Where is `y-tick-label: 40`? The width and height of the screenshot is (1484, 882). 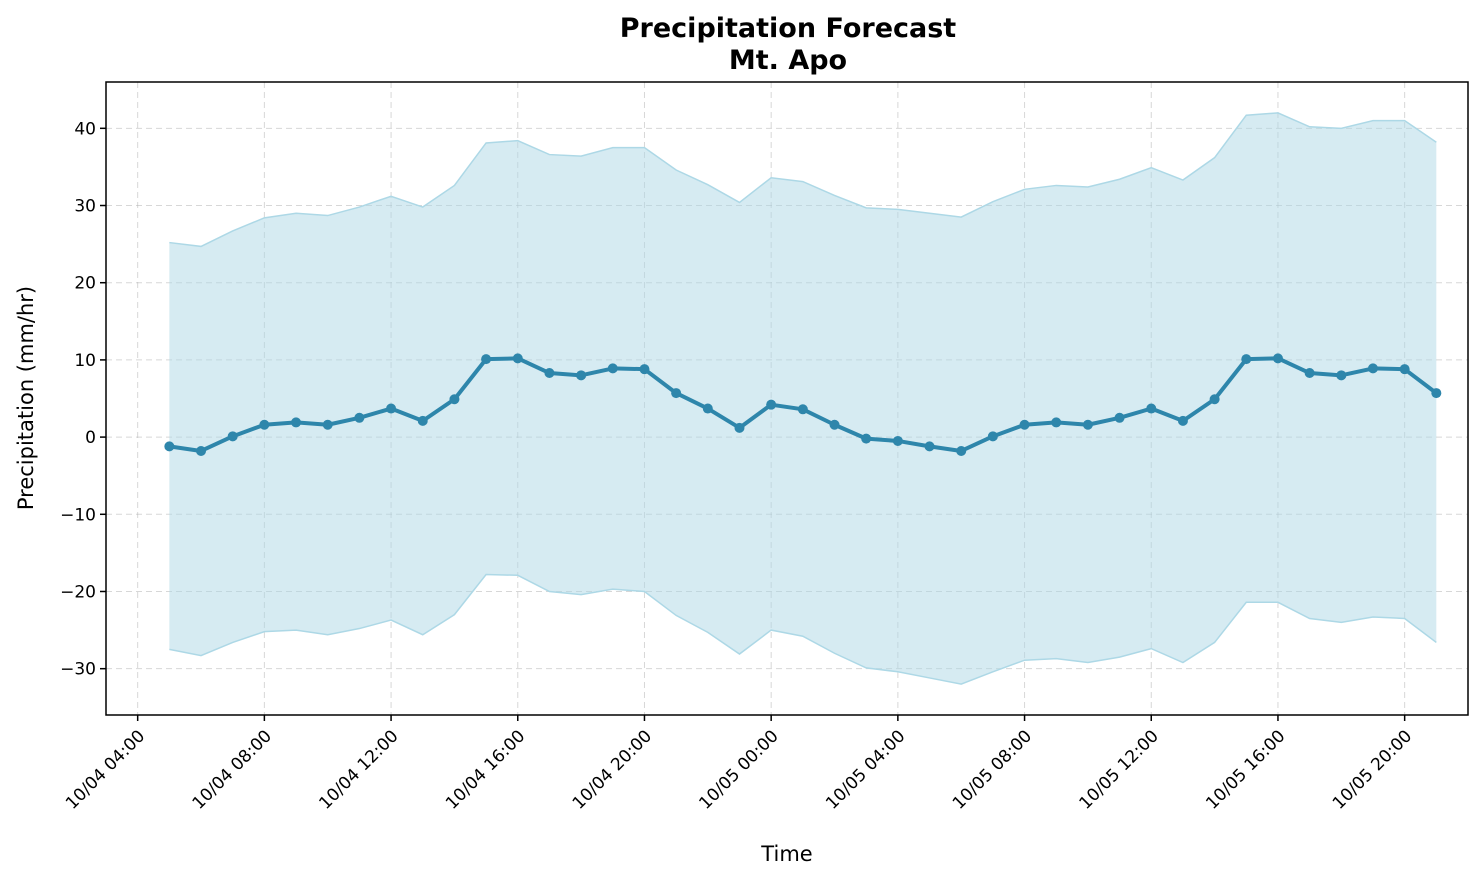 y-tick-label: 40 is located at coordinates (85, 129).